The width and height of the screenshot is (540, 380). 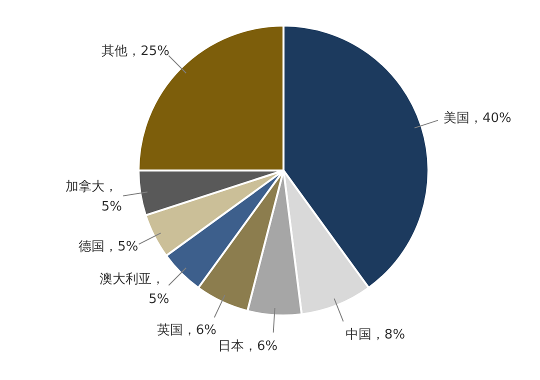 What do you see at coordinates (121, 246) in the screenshot?
I see `data-label: ，5%` at bounding box center [121, 246].